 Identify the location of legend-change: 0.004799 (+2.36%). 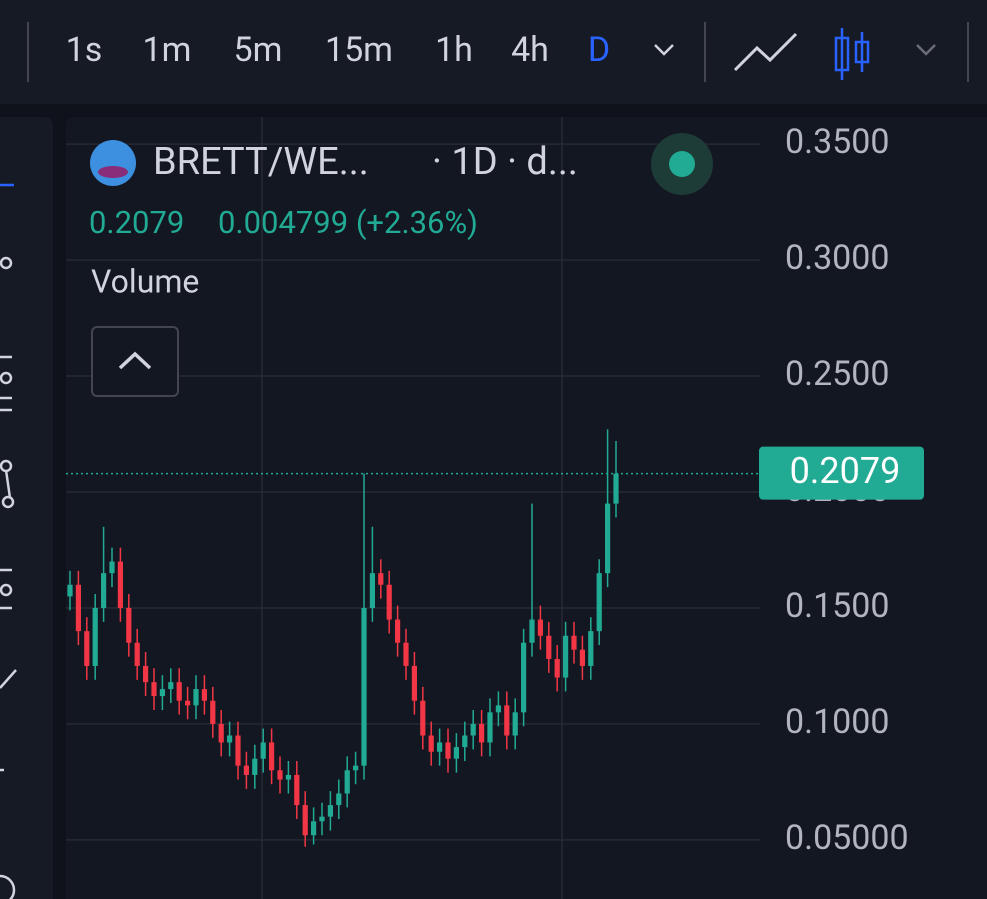
(348, 222).